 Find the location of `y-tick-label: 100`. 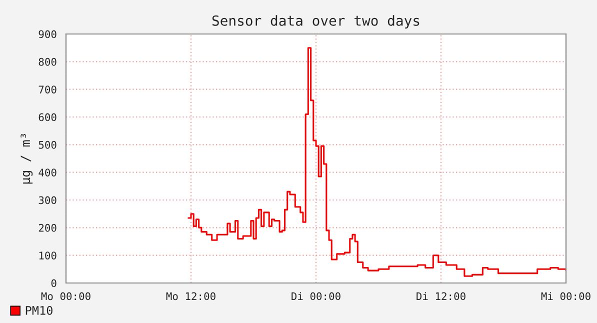

y-tick-label: 100 is located at coordinates (47, 256).